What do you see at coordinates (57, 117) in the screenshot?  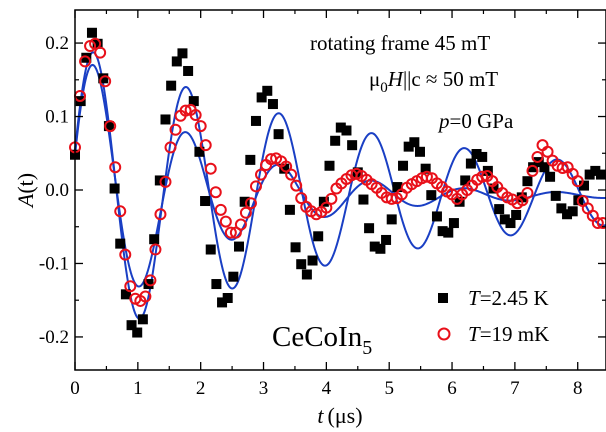 I see `y-tick-label: 0.1` at bounding box center [57, 117].